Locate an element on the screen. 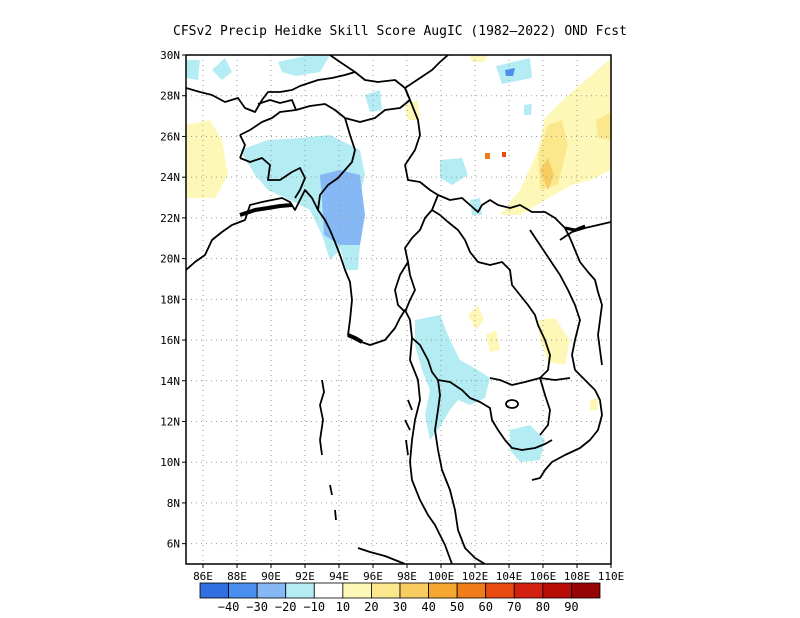  lake-tonle-sap is located at coordinates (512, 404).